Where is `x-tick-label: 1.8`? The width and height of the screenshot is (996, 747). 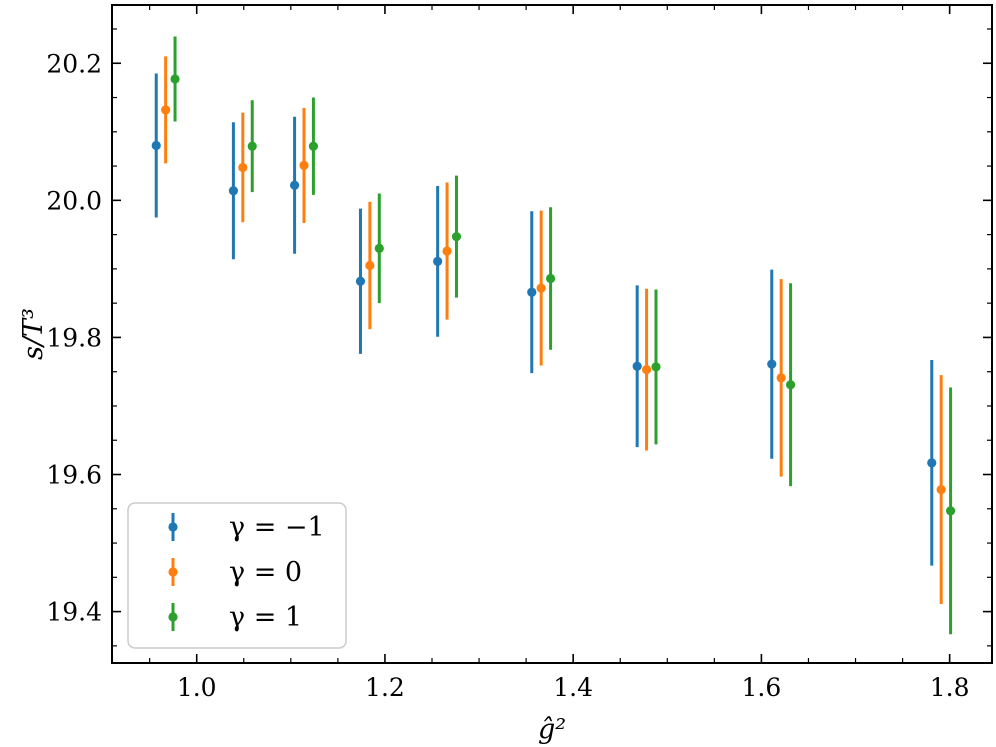
x-tick-label: 1.8 is located at coordinates (950, 687).